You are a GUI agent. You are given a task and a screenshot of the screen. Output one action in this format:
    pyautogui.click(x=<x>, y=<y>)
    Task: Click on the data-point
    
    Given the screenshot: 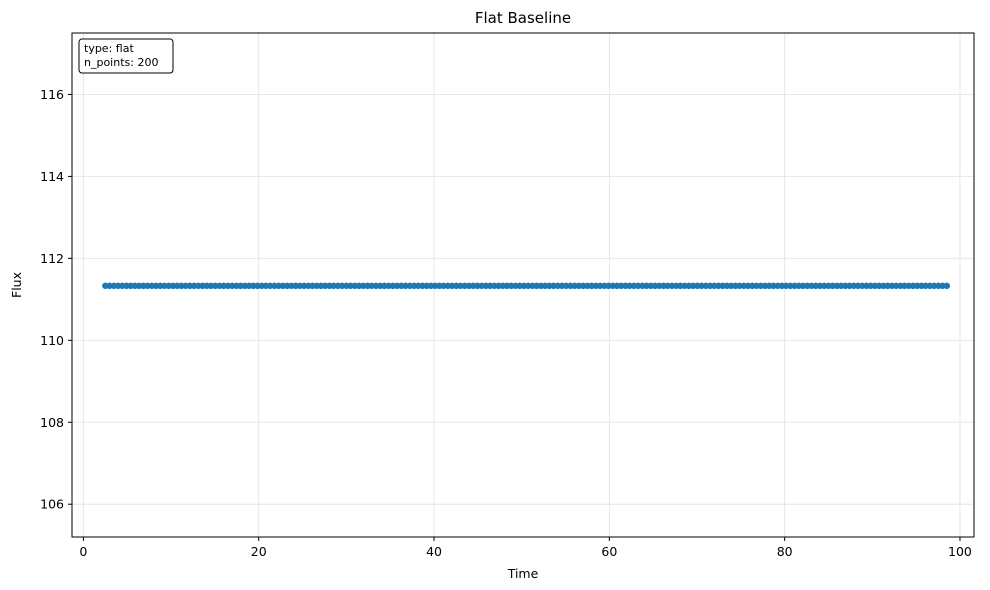 What is the action you would take?
    pyautogui.click(x=947, y=286)
    